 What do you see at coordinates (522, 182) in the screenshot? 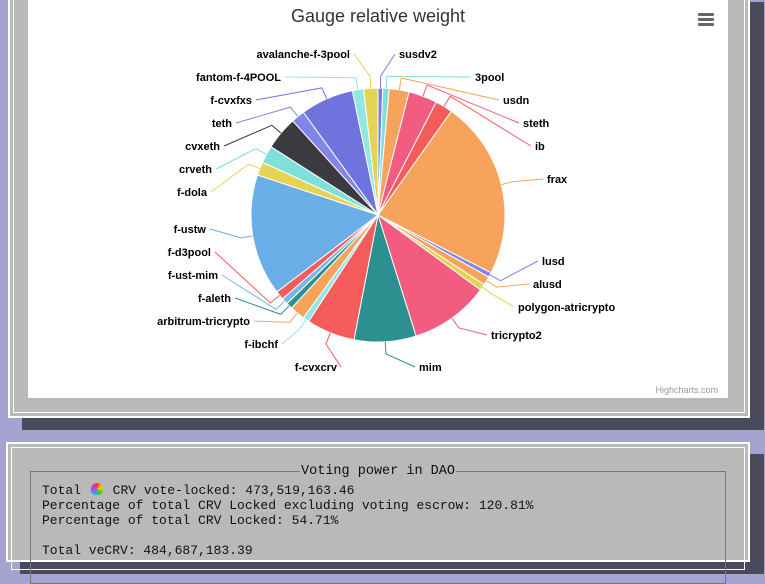
I see `connector-frax` at bounding box center [522, 182].